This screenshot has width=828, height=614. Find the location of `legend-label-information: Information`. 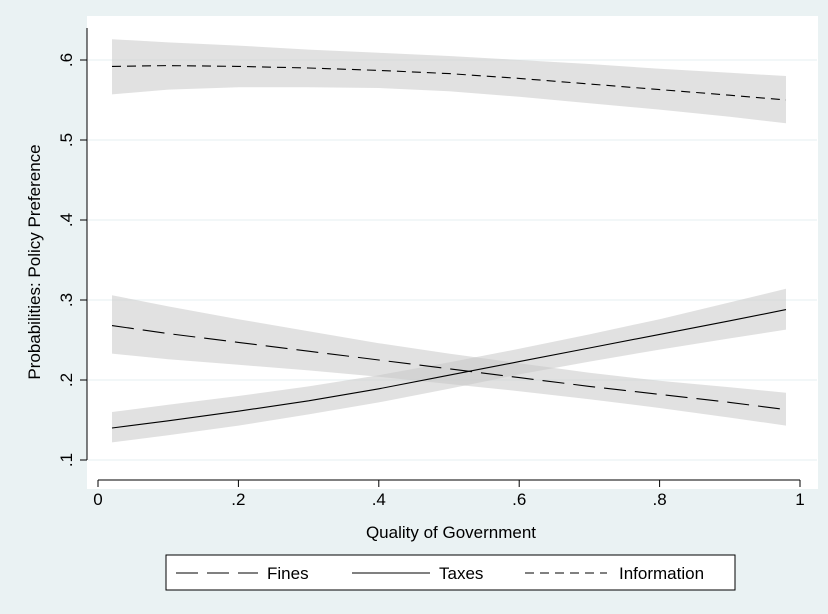

legend-label-information: Information is located at coordinates (661, 573).